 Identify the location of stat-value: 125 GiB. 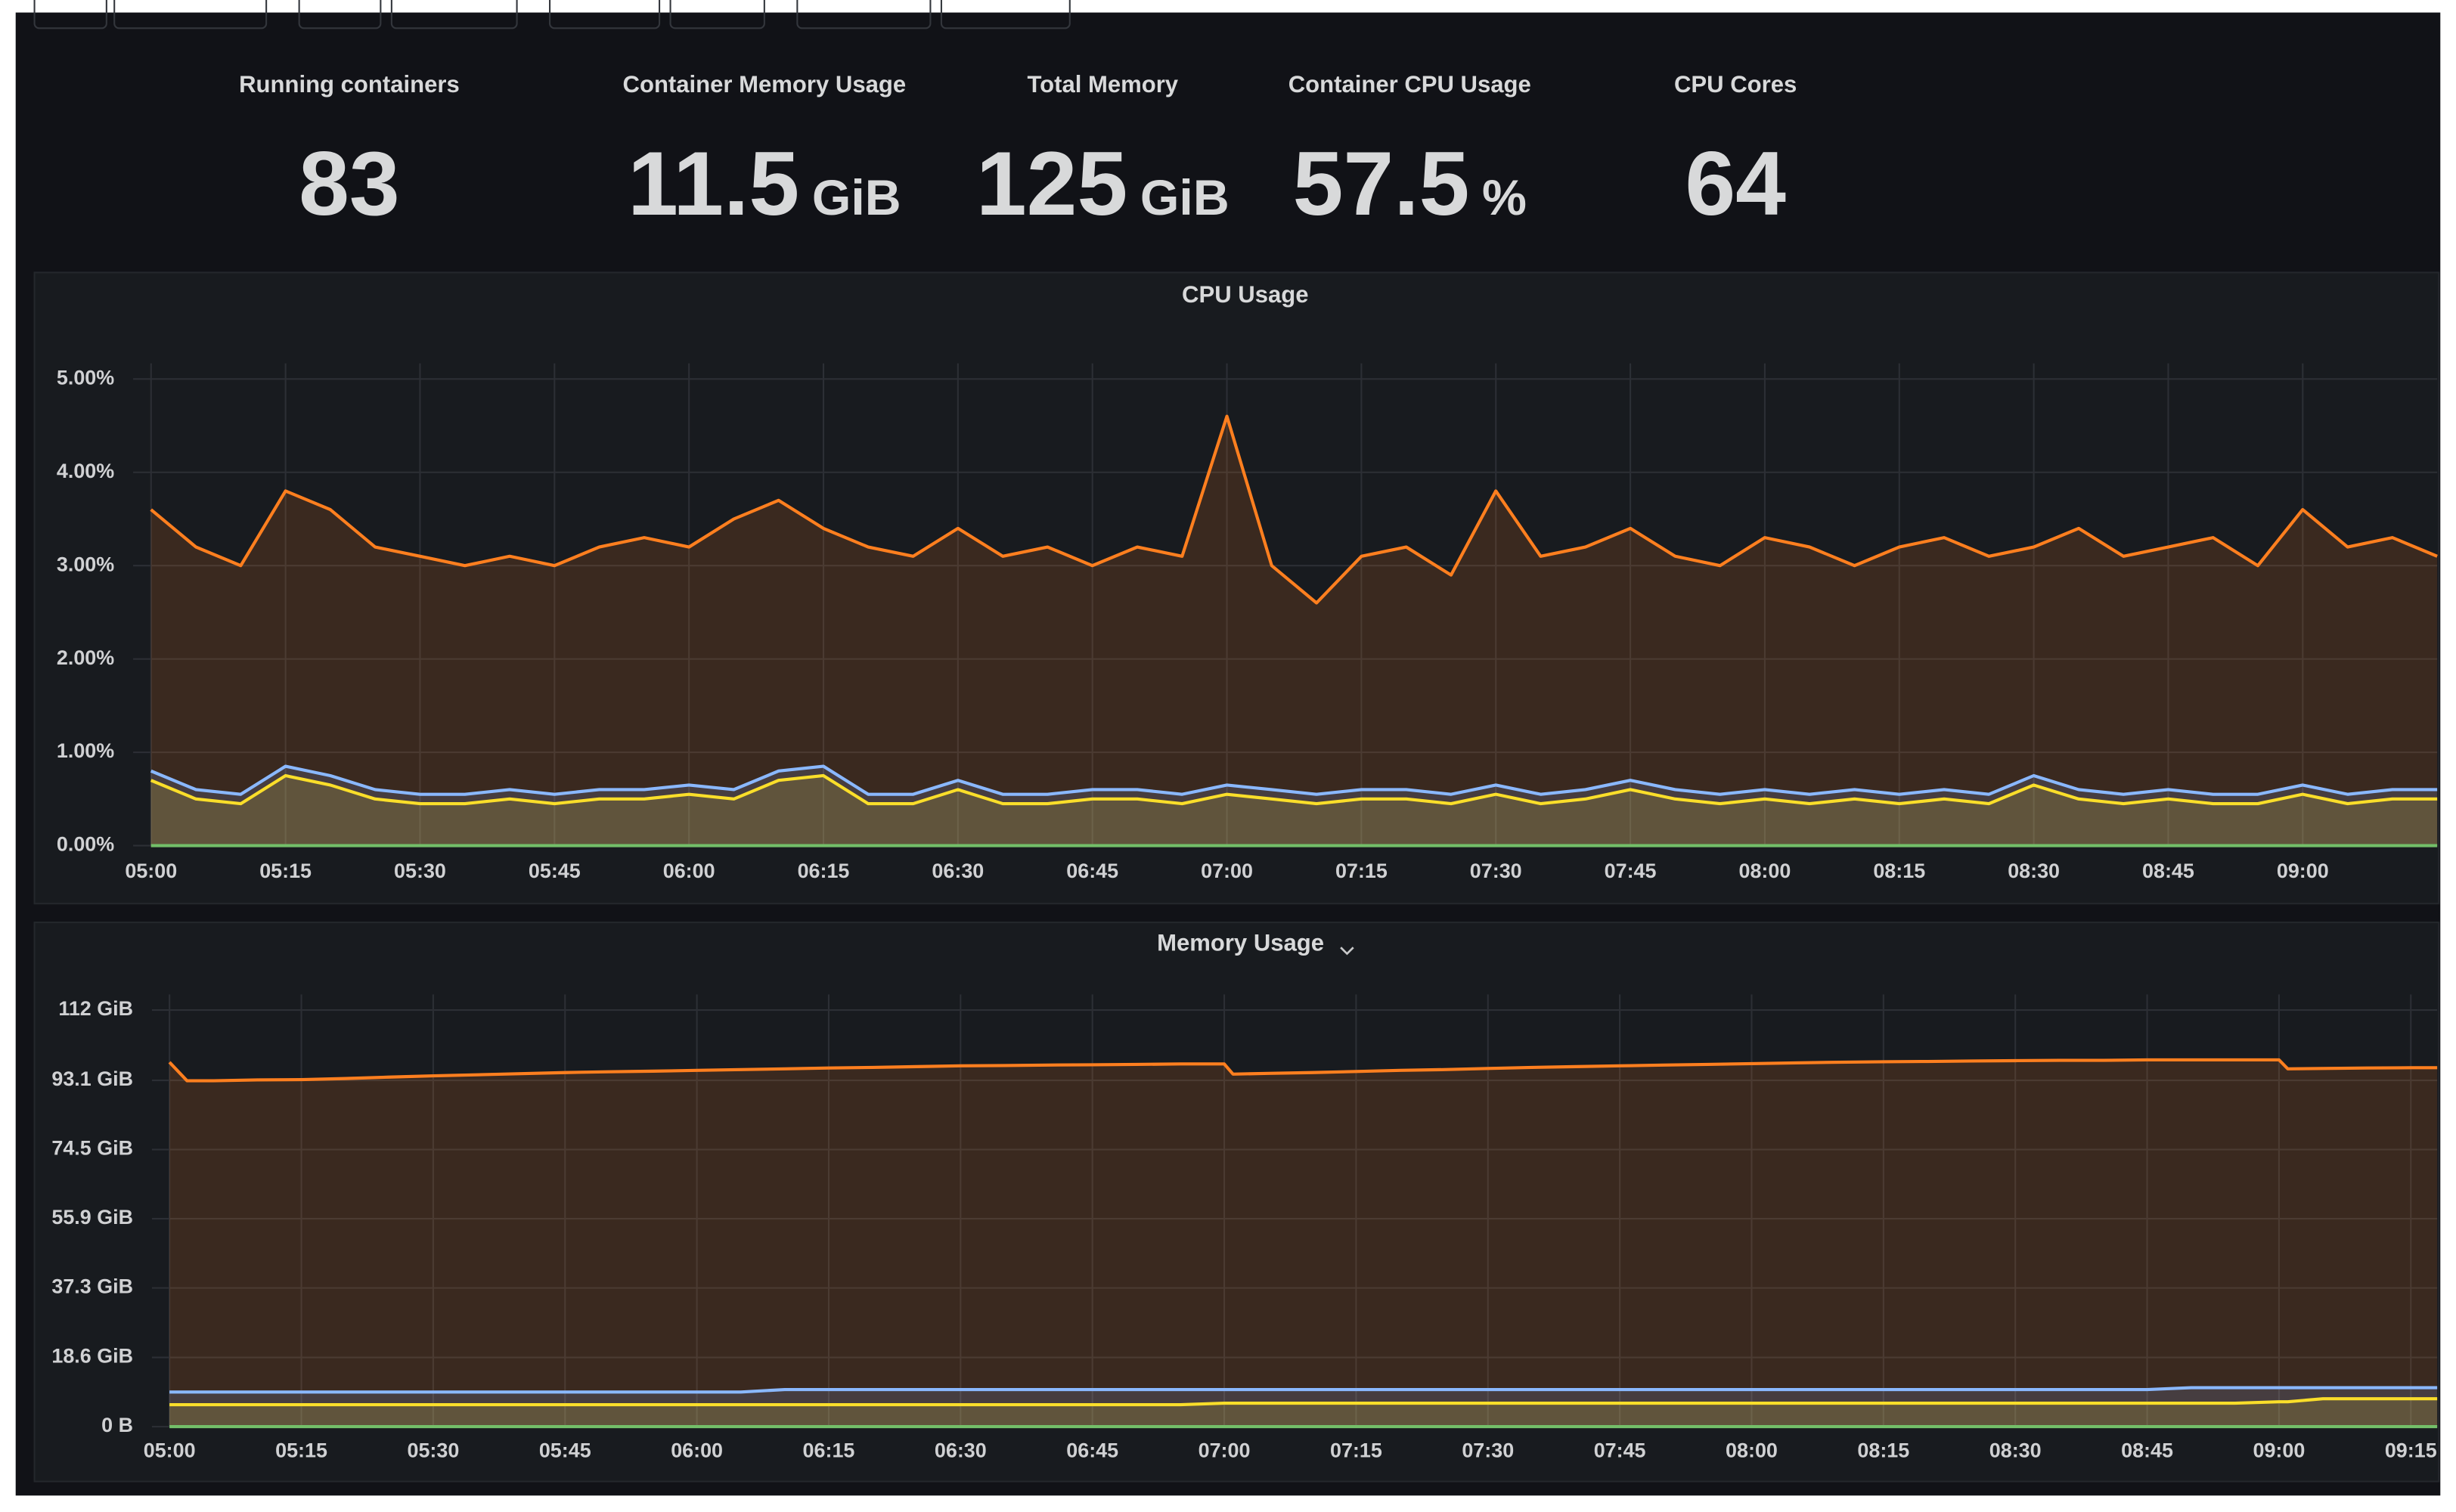
(1103, 183).